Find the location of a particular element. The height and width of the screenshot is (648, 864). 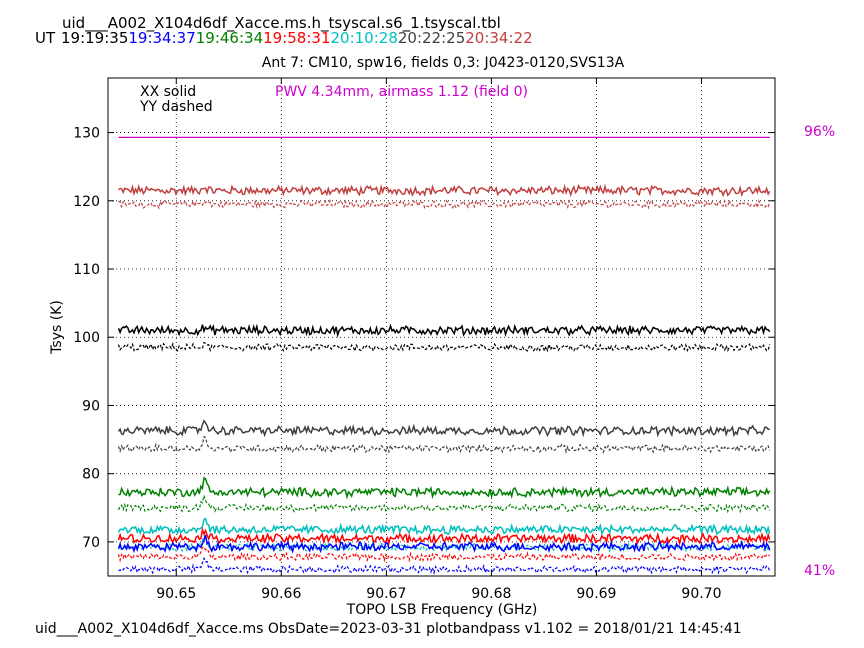

ut-label: UT is located at coordinates (45, 38).